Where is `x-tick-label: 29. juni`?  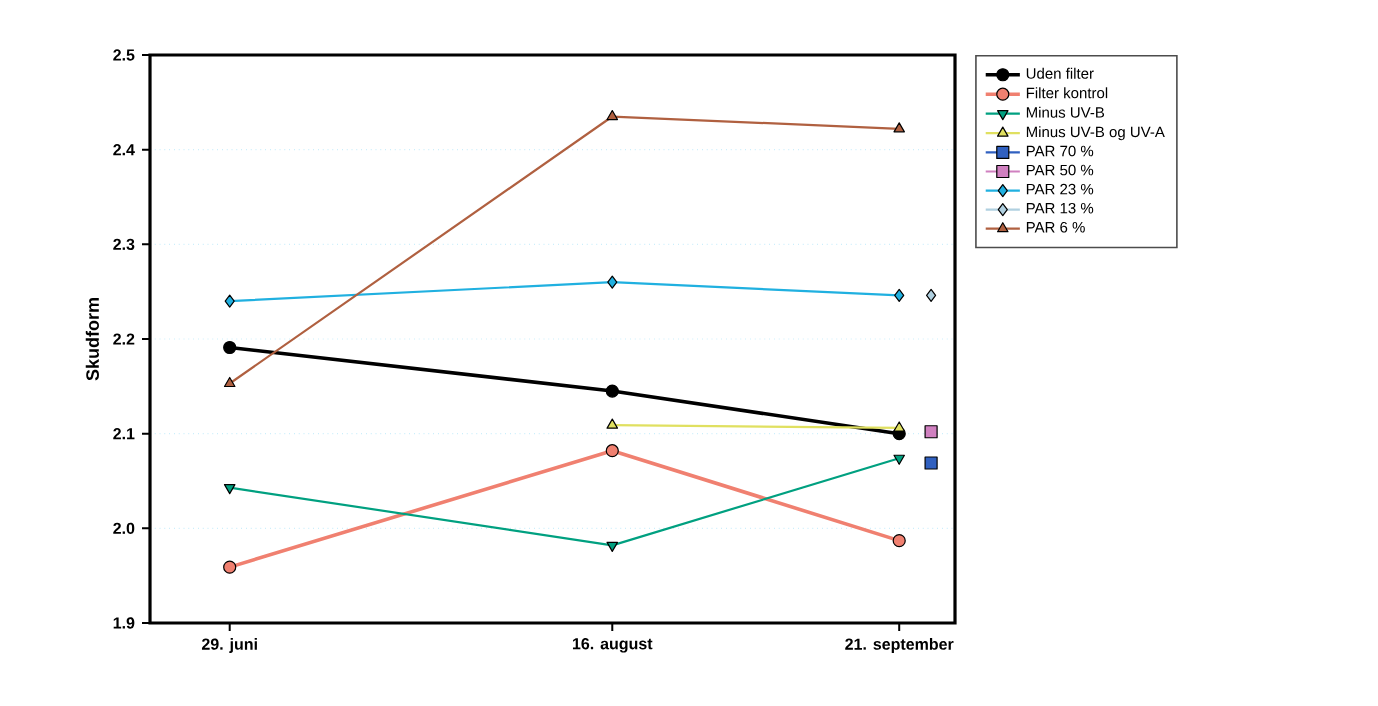
x-tick-label: 29. juni is located at coordinates (229, 645).